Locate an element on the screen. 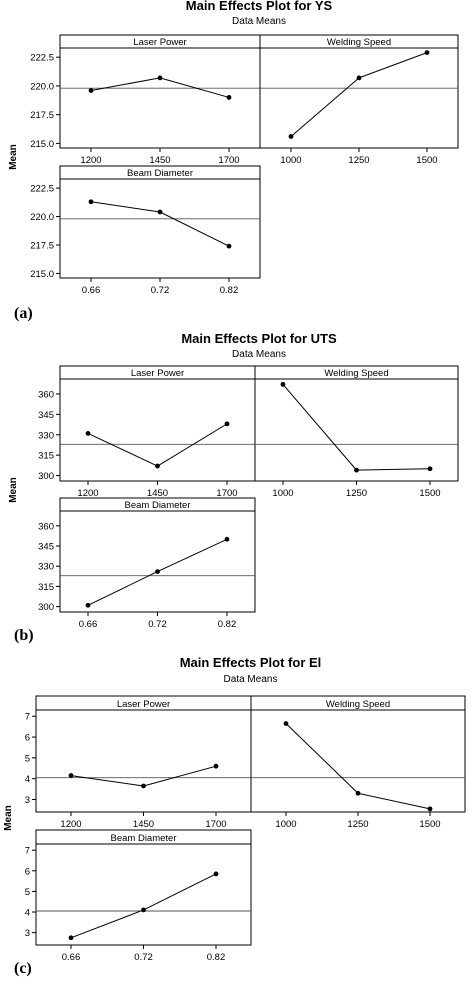 The image size is (474, 1001). y-tick-label: 6 is located at coordinates (27, 871).